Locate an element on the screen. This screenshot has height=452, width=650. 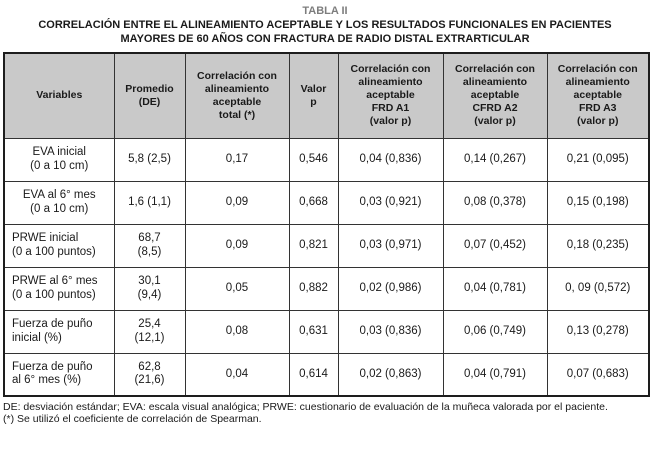
table-cell-variable: Fuerza de puño al 6° mes (%) is located at coordinates (59, 374).